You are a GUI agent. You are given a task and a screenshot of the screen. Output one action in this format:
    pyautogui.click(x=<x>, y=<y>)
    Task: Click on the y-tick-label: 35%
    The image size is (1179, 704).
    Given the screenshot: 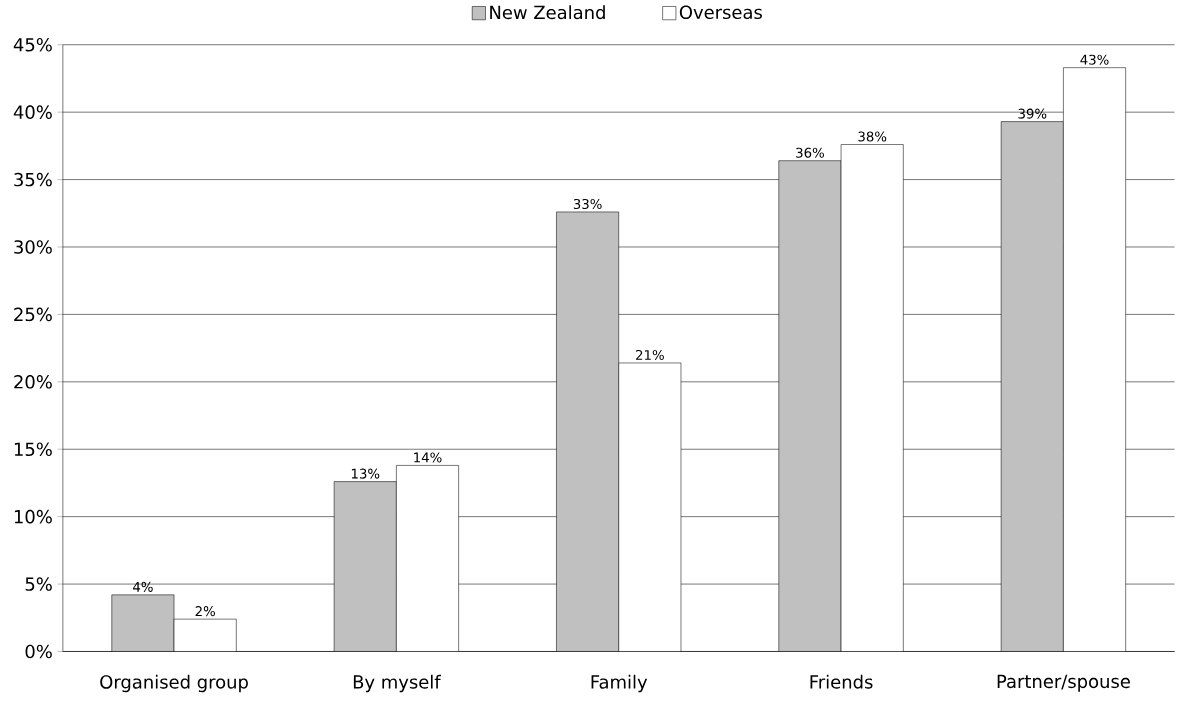 What is the action you would take?
    pyautogui.click(x=33, y=179)
    